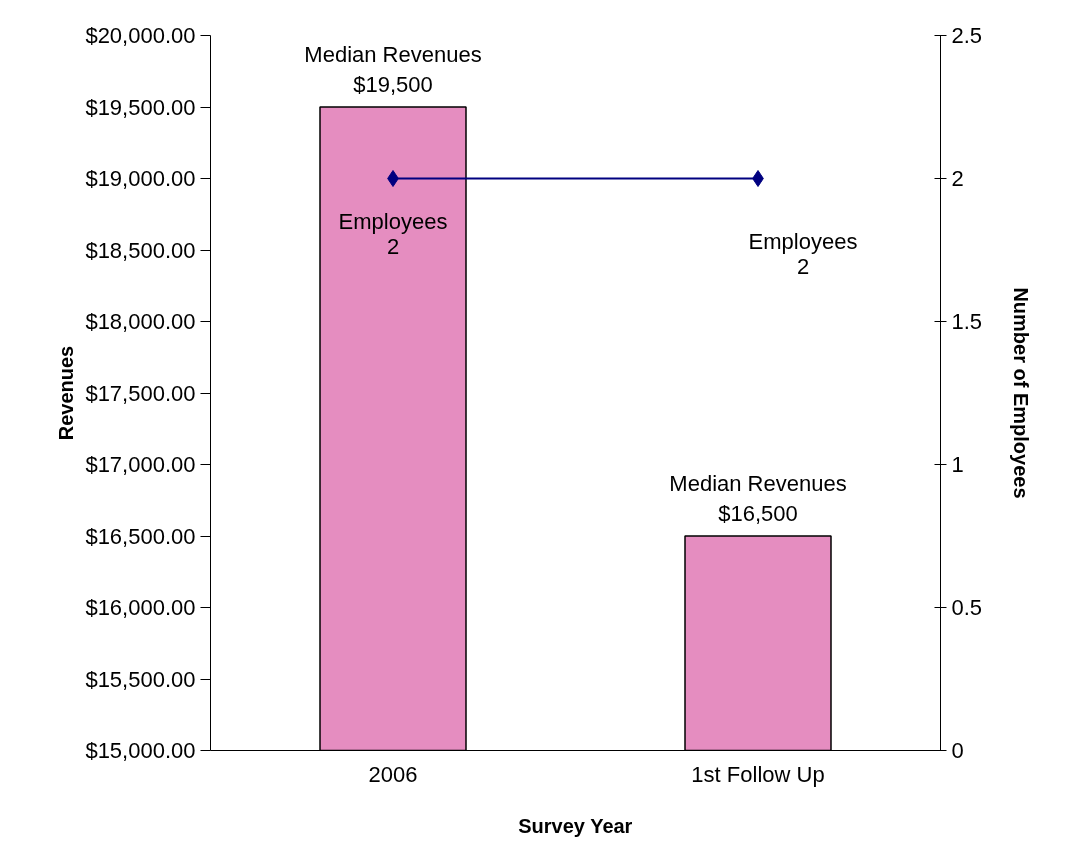  I want to click on y-tick-label: $20,000.00, so click(140, 35).